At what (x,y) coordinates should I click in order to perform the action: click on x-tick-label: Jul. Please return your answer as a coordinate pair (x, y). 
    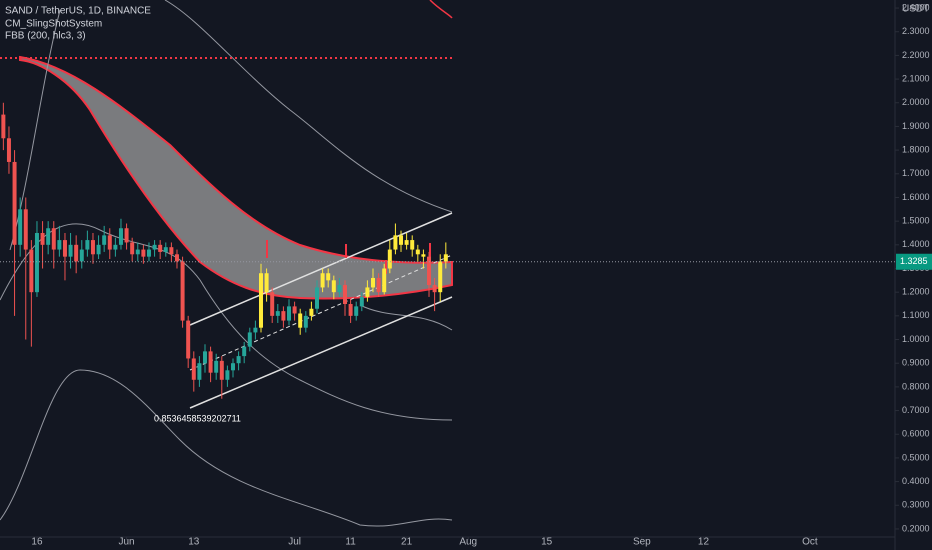
    Looking at the image, I should click on (294, 542).